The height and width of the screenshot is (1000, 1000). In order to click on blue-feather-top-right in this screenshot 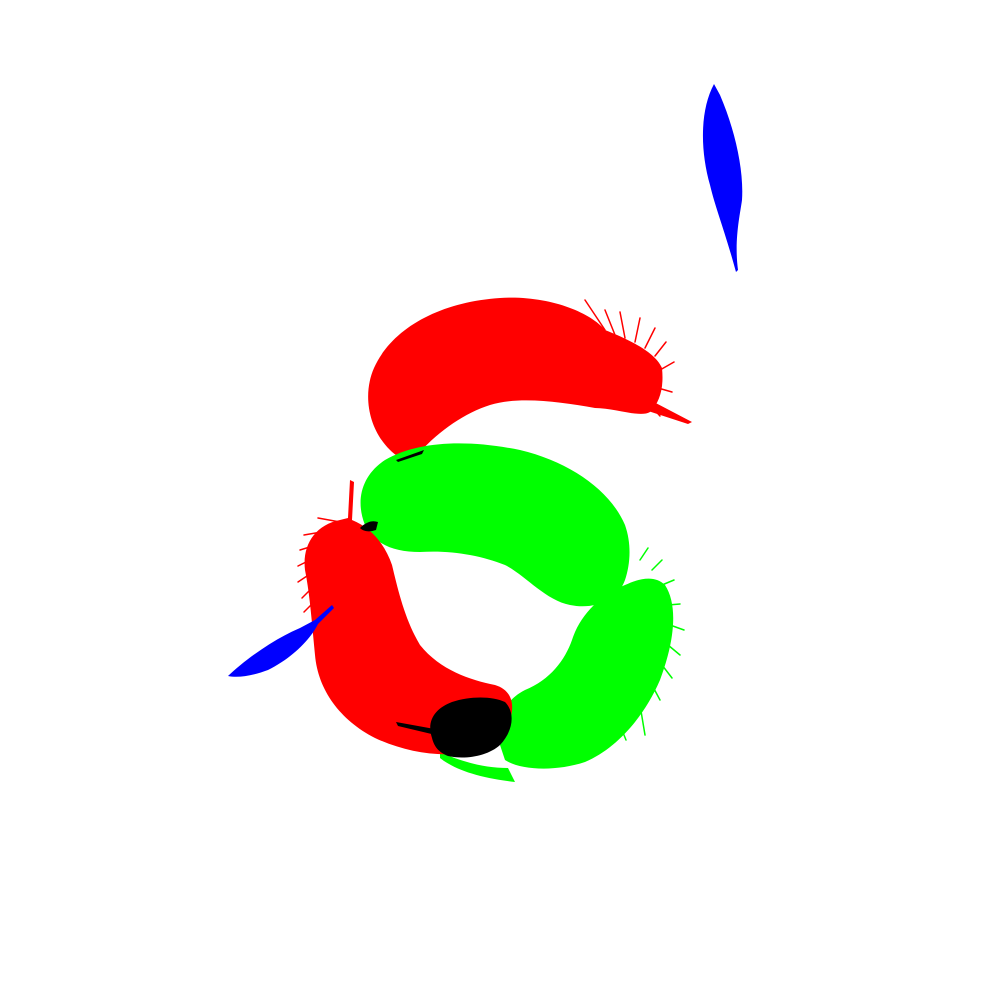, I will do `click(722, 178)`.